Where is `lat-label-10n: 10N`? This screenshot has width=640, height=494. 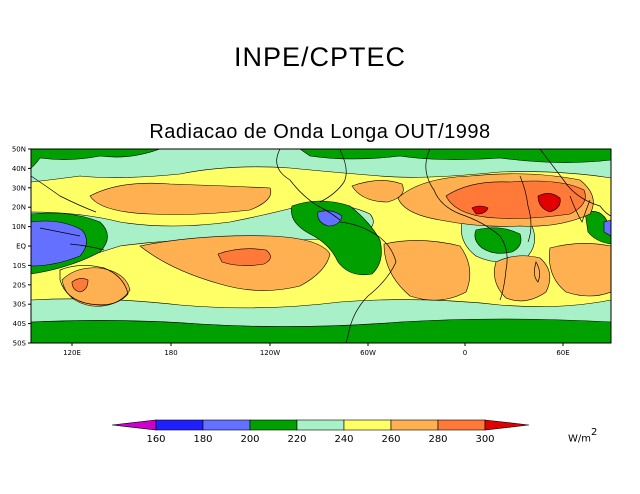 lat-label-10n: 10N is located at coordinates (19, 227).